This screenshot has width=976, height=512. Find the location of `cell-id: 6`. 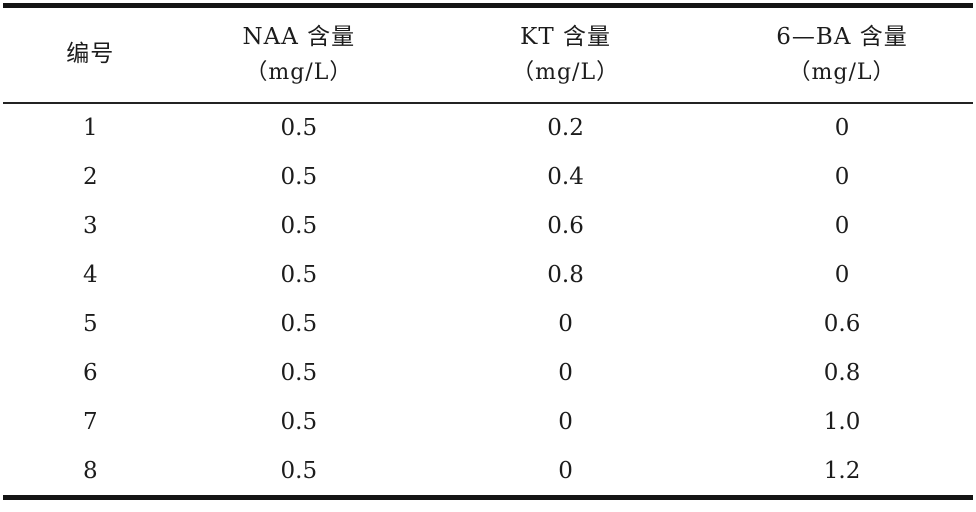

cell-id: 6 is located at coordinates (90, 372).